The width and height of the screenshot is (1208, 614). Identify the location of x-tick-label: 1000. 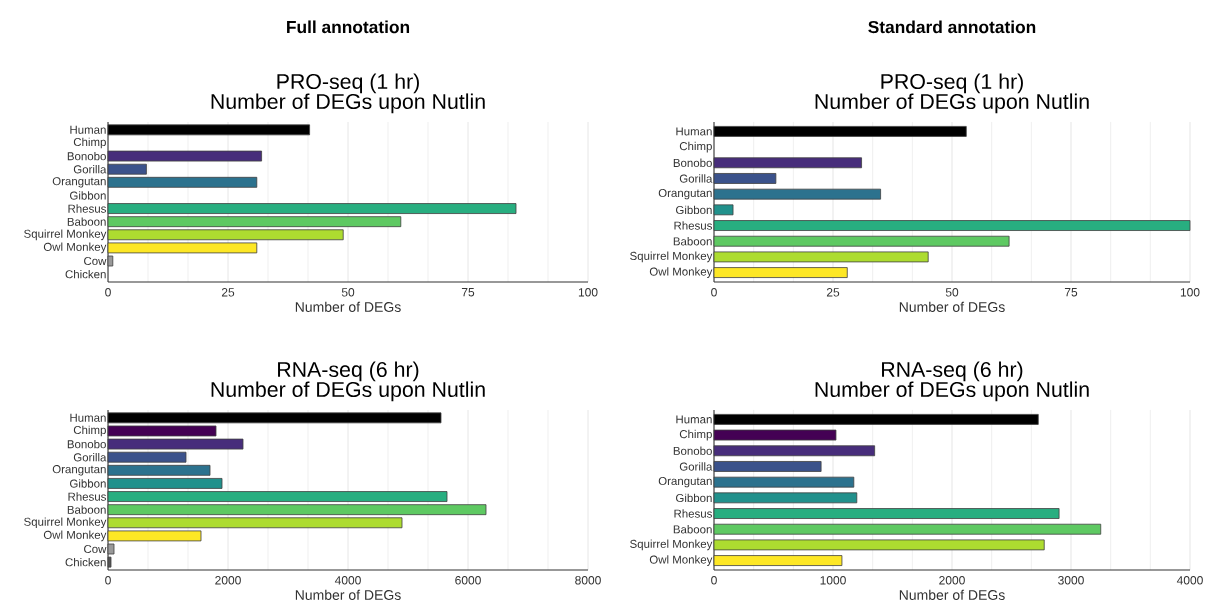
(833, 580).